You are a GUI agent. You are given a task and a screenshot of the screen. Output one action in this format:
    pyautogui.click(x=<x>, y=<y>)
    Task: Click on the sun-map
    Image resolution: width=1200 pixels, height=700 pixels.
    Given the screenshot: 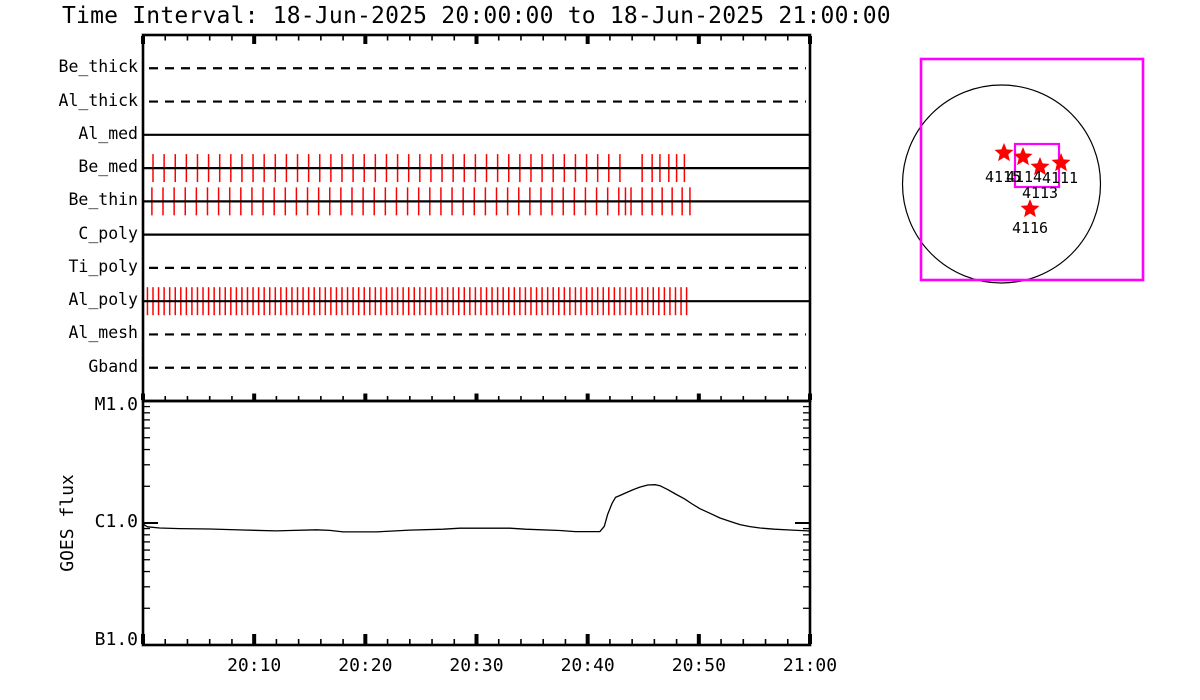 What is the action you would take?
    pyautogui.click(x=1023, y=170)
    